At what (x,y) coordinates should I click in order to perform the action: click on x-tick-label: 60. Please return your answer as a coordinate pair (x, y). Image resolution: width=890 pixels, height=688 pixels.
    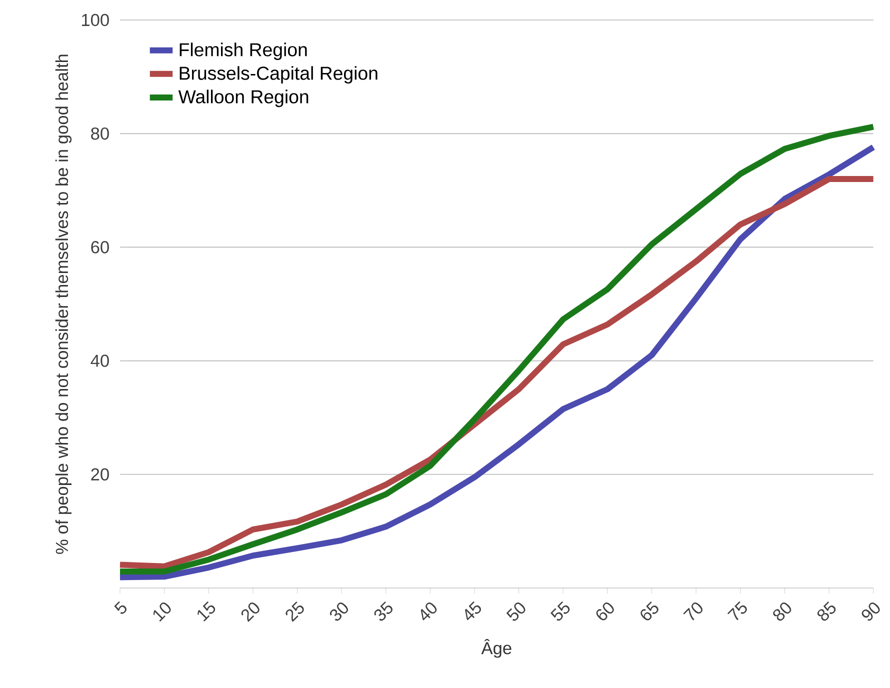
    Looking at the image, I should click on (605, 611).